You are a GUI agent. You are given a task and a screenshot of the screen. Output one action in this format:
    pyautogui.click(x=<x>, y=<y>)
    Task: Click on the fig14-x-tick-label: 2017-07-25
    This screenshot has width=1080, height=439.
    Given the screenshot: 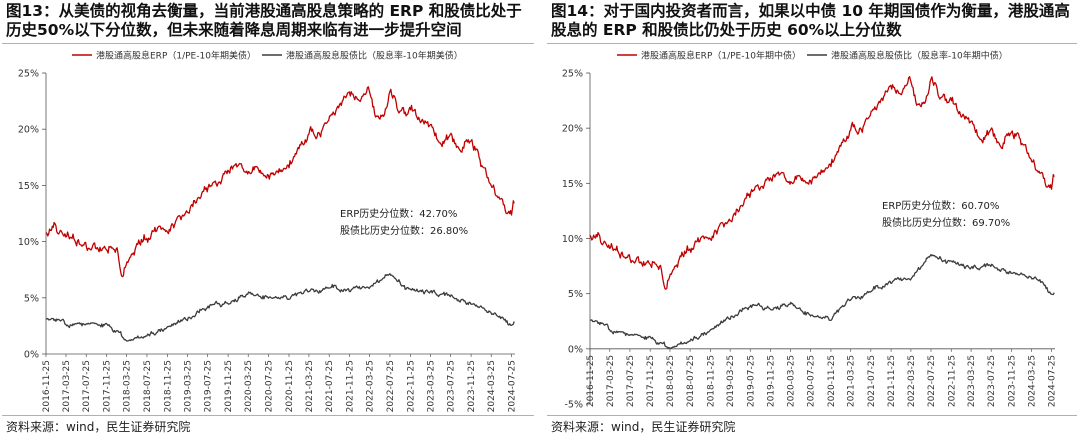 What is the action you would take?
    pyautogui.click(x=631, y=381)
    